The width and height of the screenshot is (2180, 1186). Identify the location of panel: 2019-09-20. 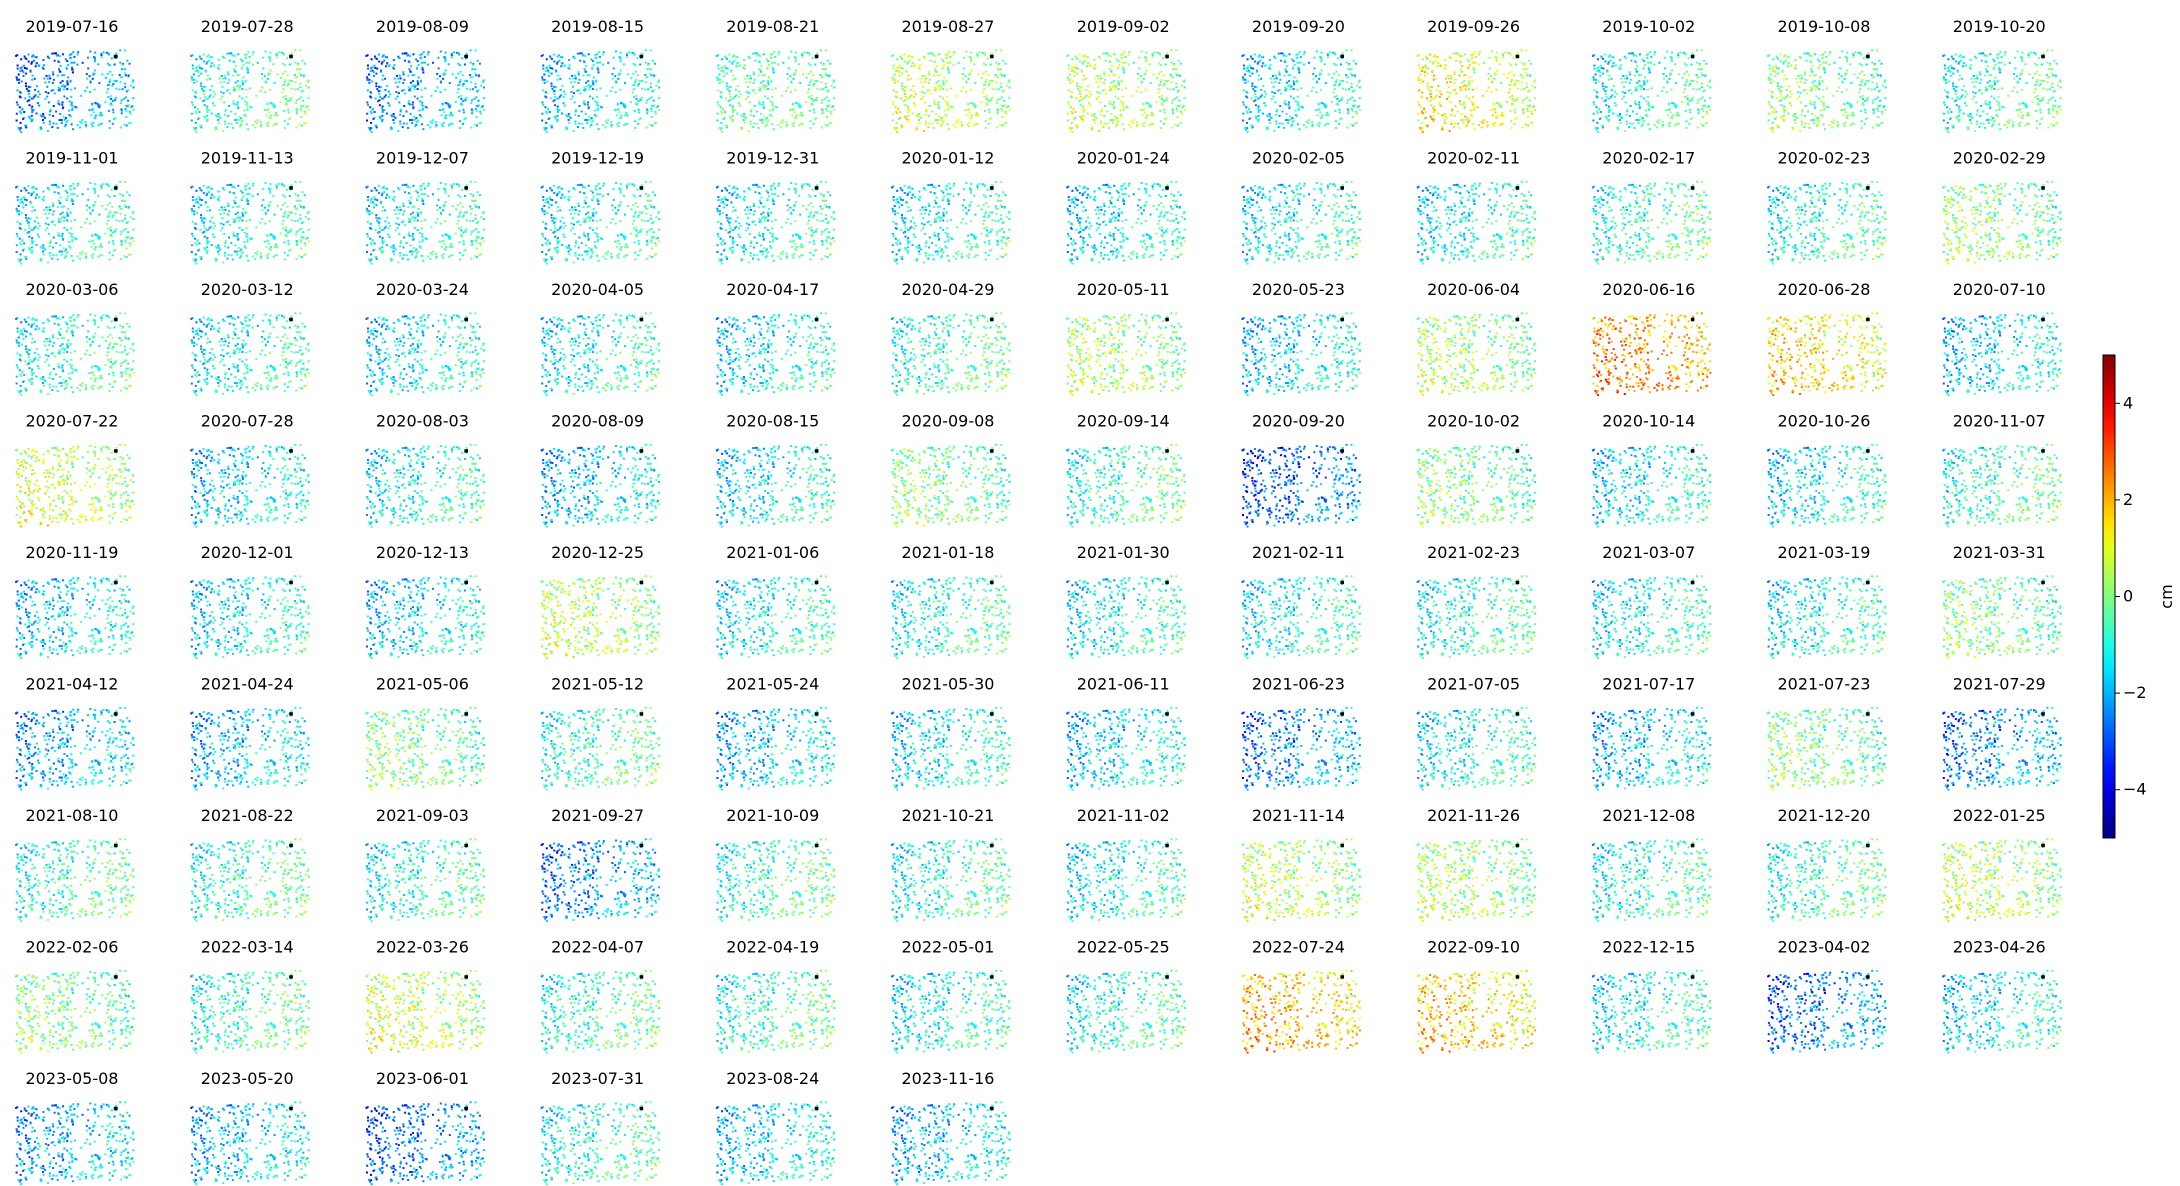
(1301, 75).